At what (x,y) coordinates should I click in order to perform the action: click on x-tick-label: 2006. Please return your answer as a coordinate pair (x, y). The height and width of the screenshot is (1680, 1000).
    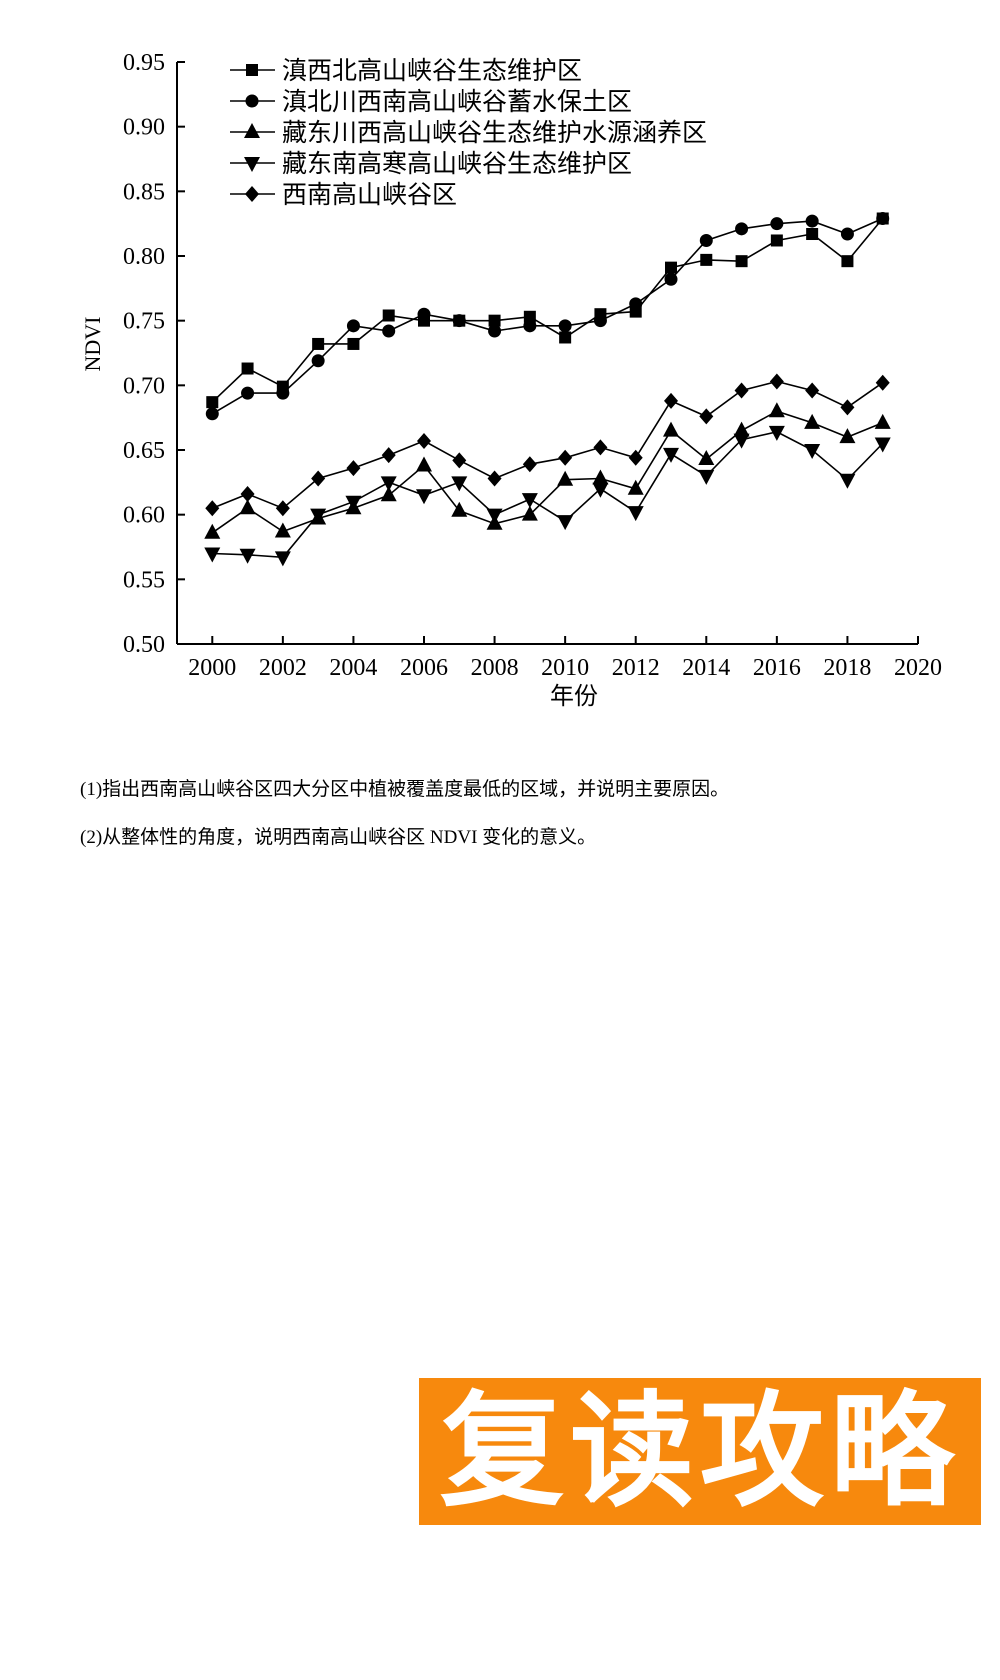
    Looking at the image, I should click on (424, 668).